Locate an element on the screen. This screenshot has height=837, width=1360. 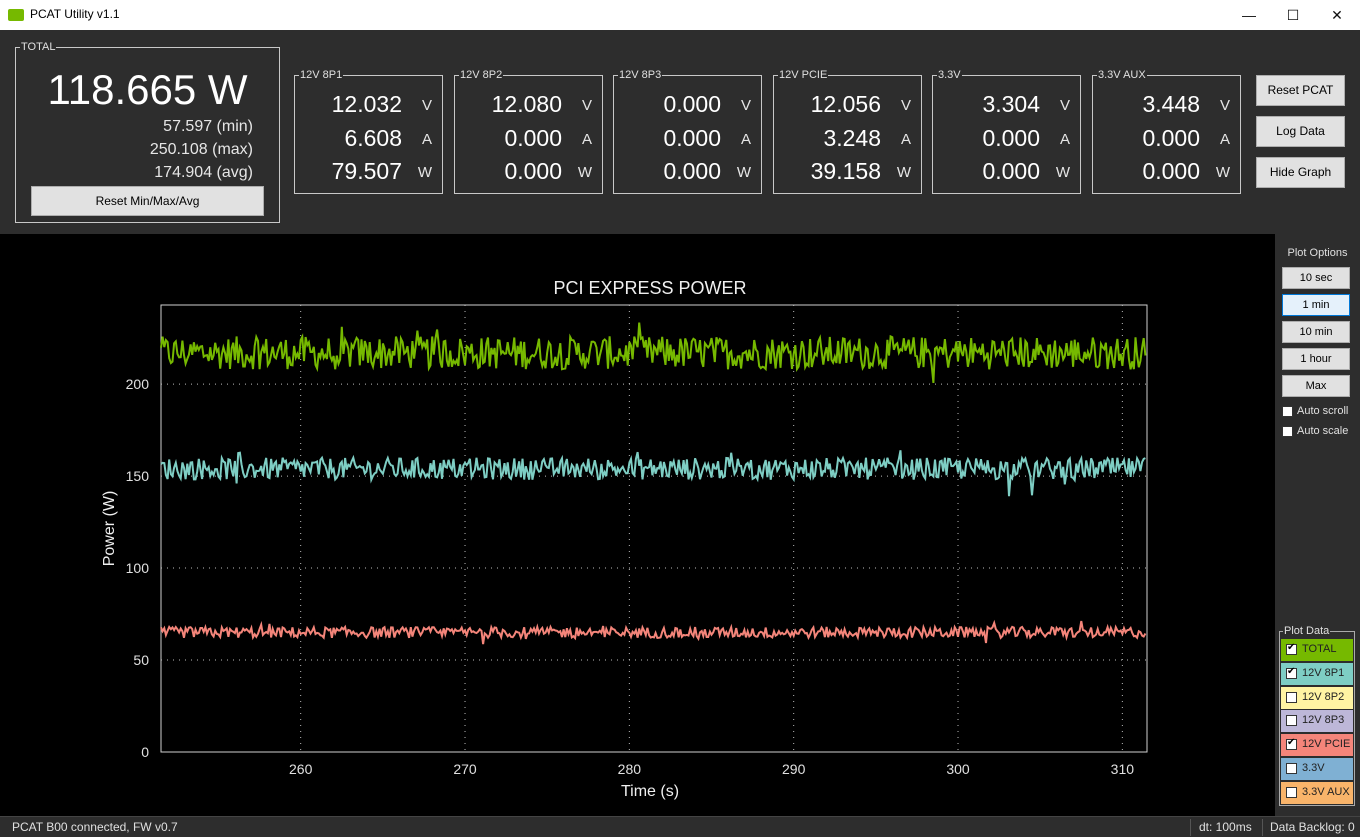
plot-data-item: TOTAL is located at coordinates (1317, 650).